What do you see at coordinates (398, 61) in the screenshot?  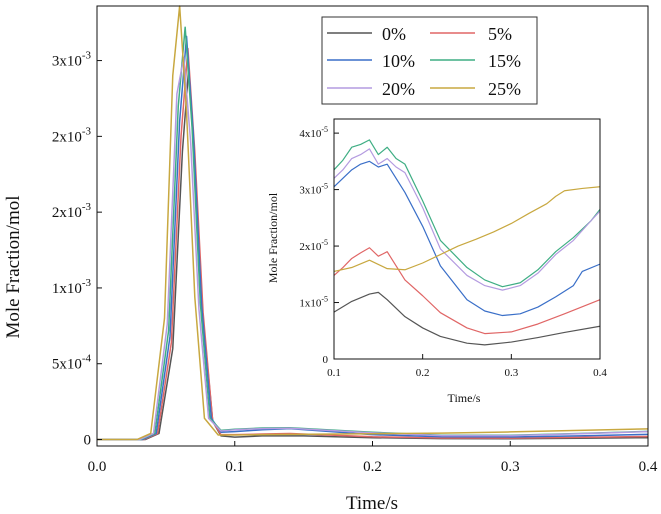 I see `legend-label-2: 10%` at bounding box center [398, 61].